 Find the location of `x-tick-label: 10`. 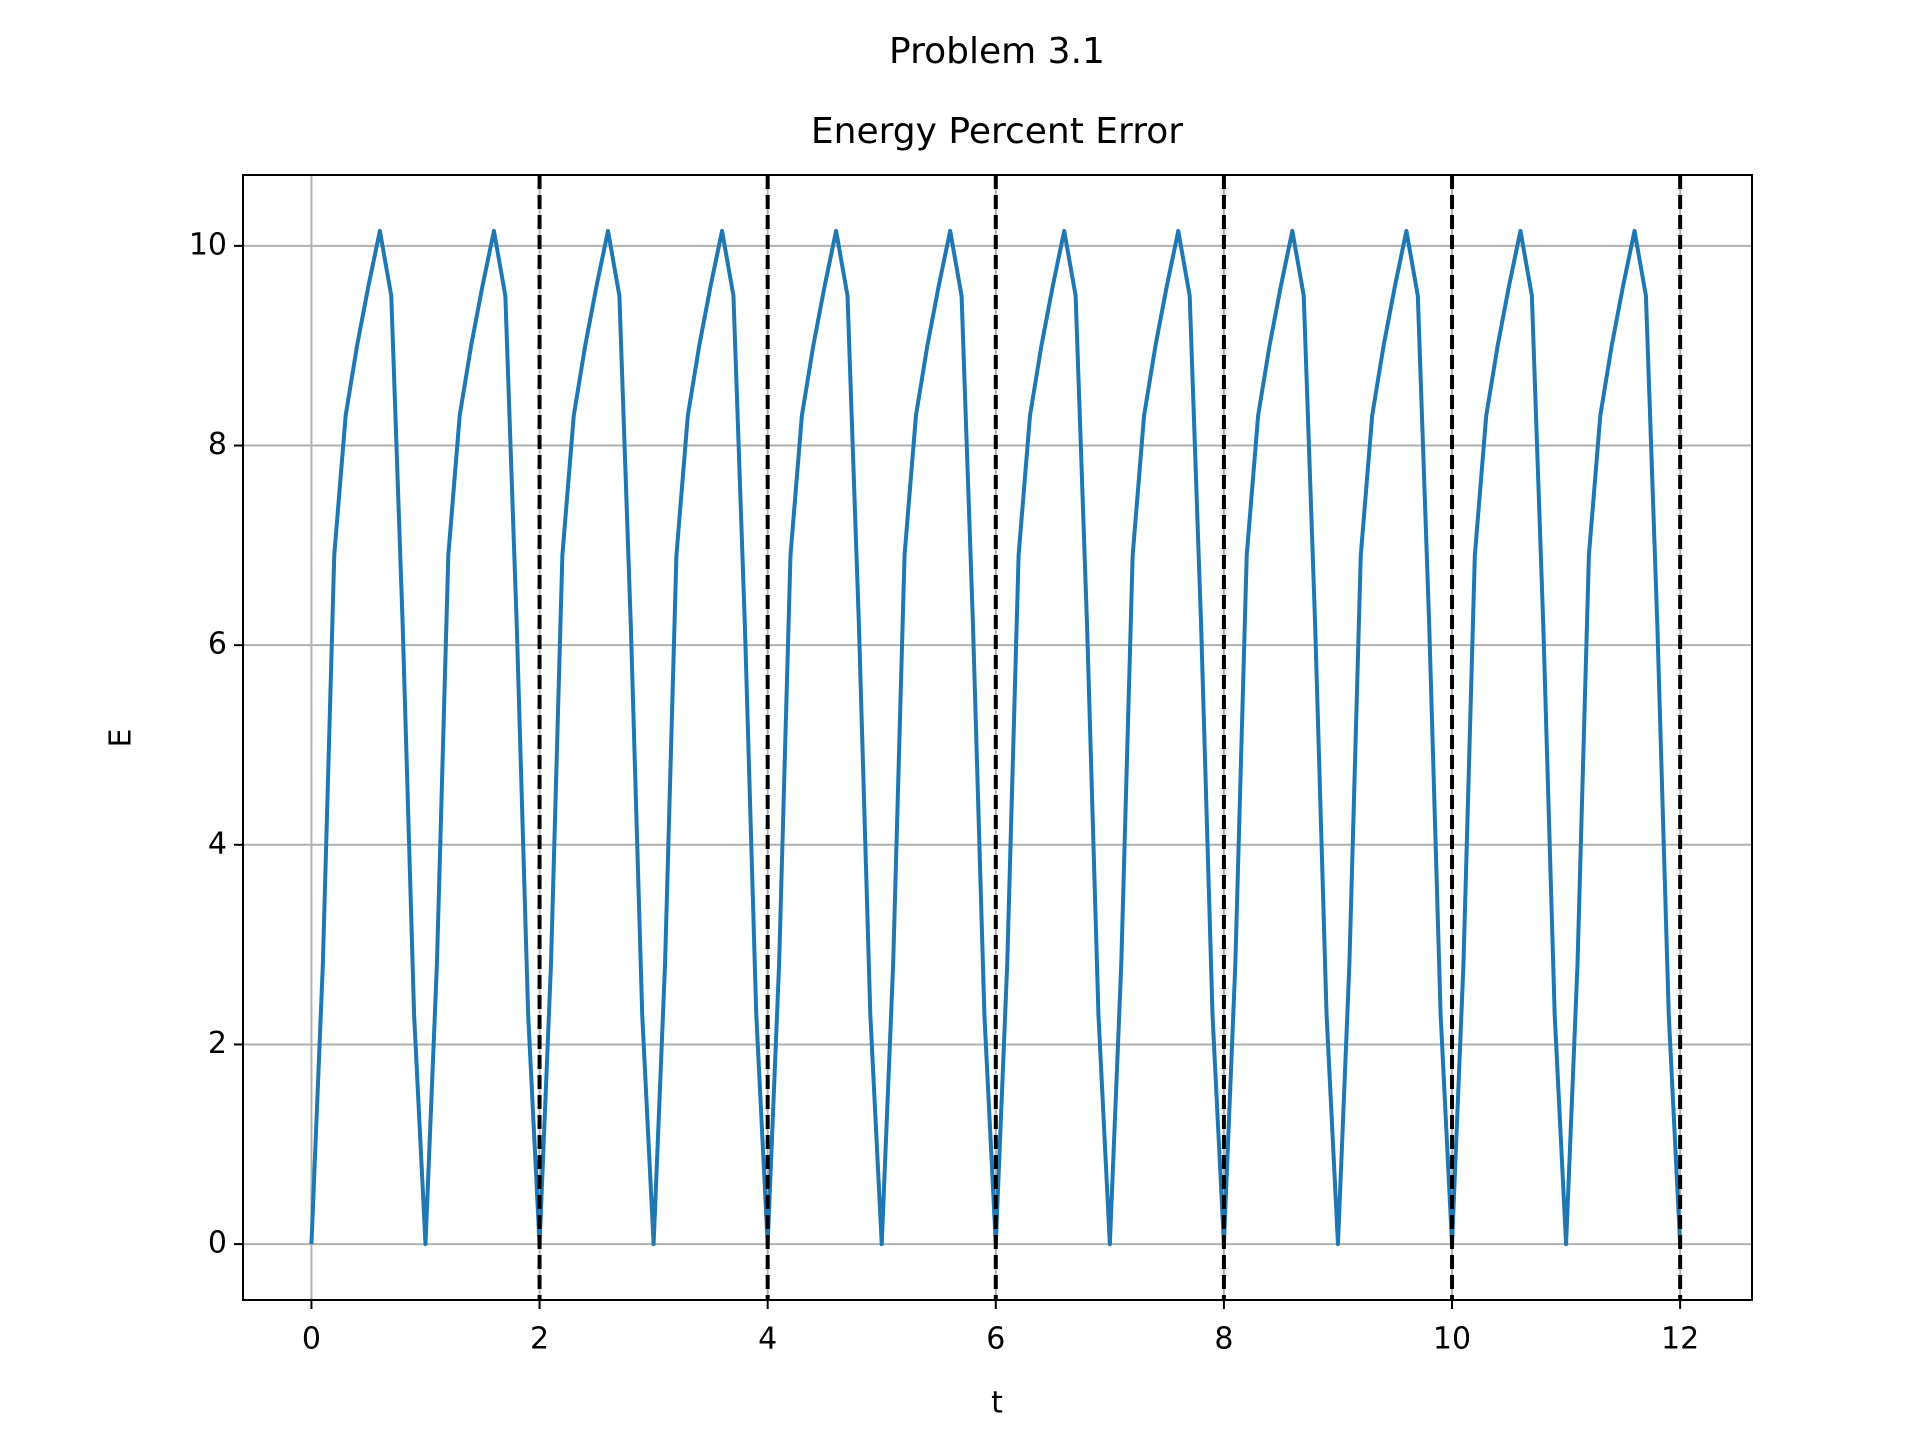

x-tick-label: 10 is located at coordinates (1452, 1339).